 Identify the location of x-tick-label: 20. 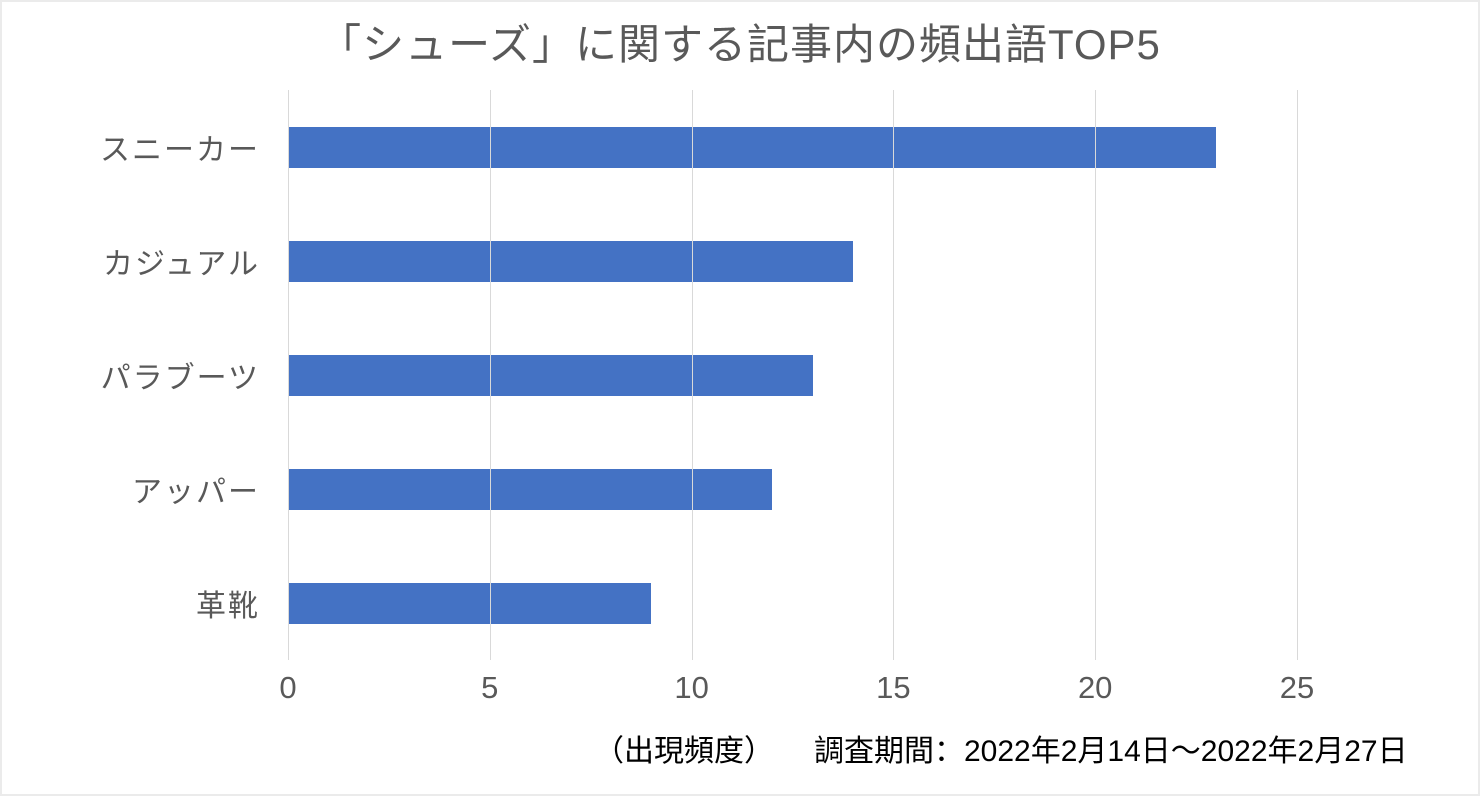
(1095, 687).